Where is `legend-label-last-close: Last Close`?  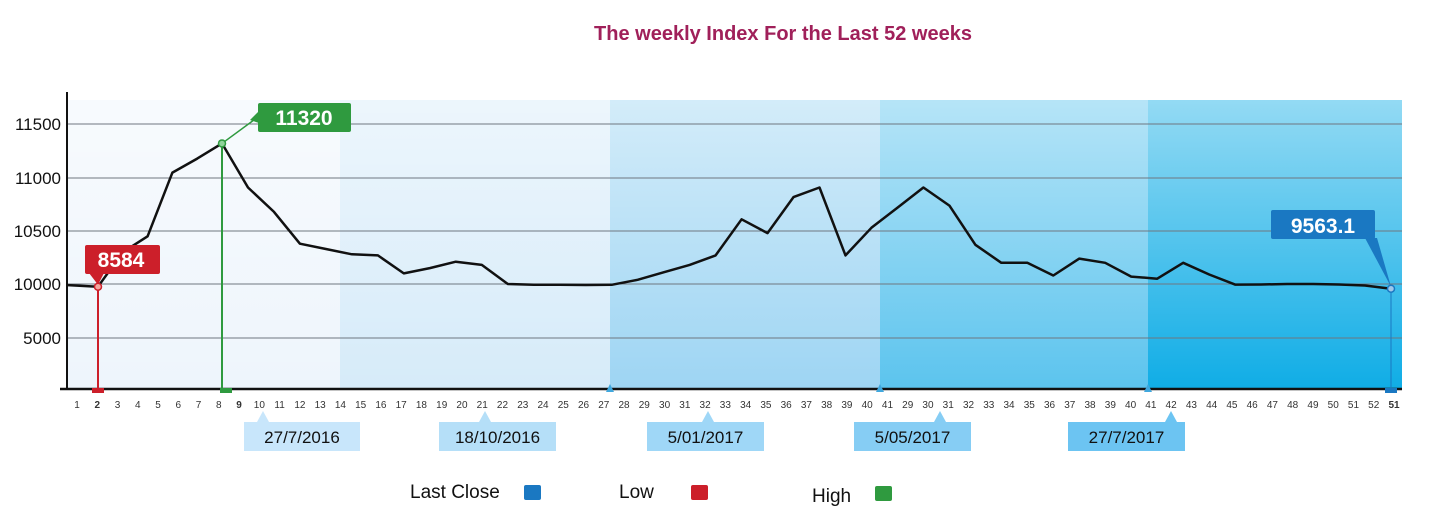 legend-label-last-close: Last Close is located at coordinates (455, 492).